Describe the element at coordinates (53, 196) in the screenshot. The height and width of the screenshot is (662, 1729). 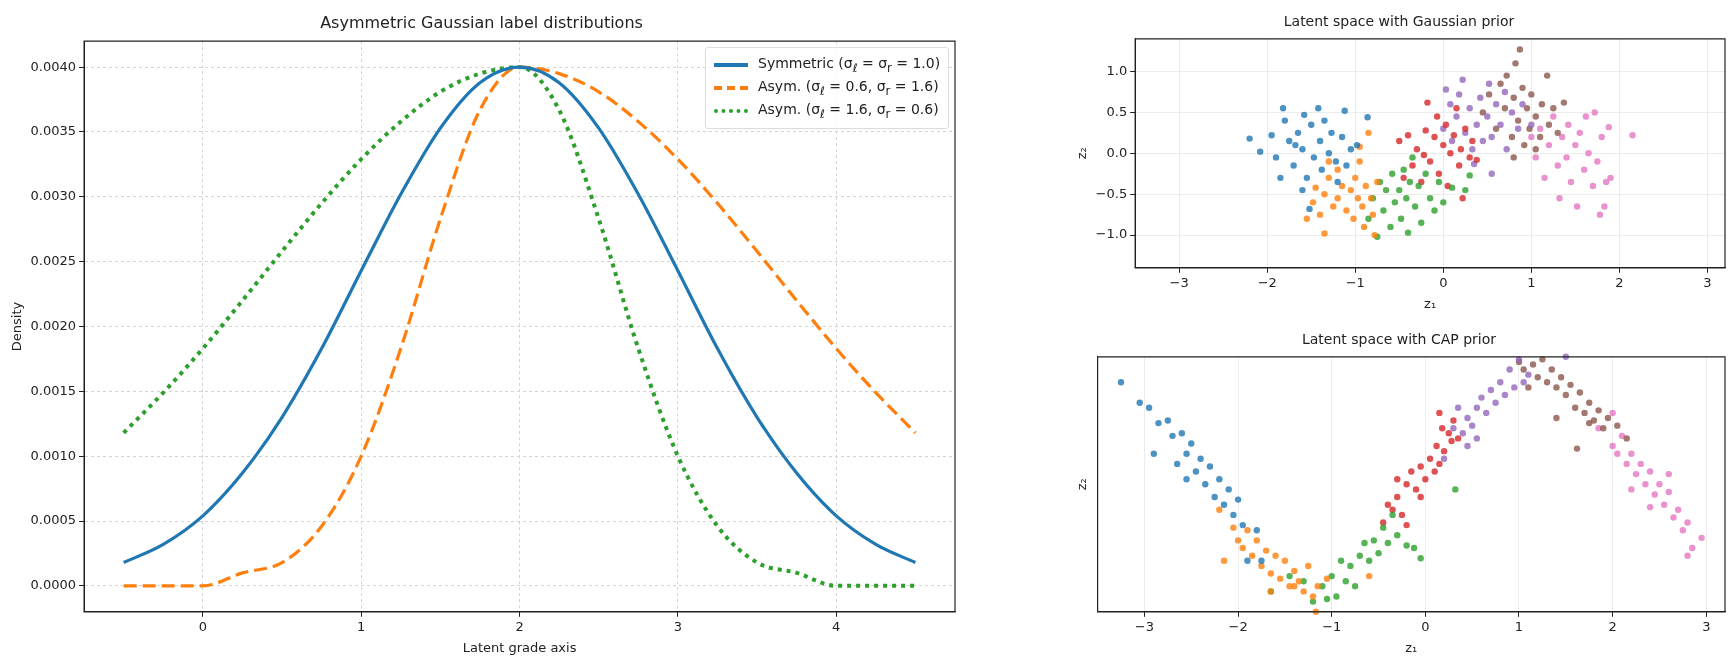
I see `y-tick-label: 0.0030` at that location.